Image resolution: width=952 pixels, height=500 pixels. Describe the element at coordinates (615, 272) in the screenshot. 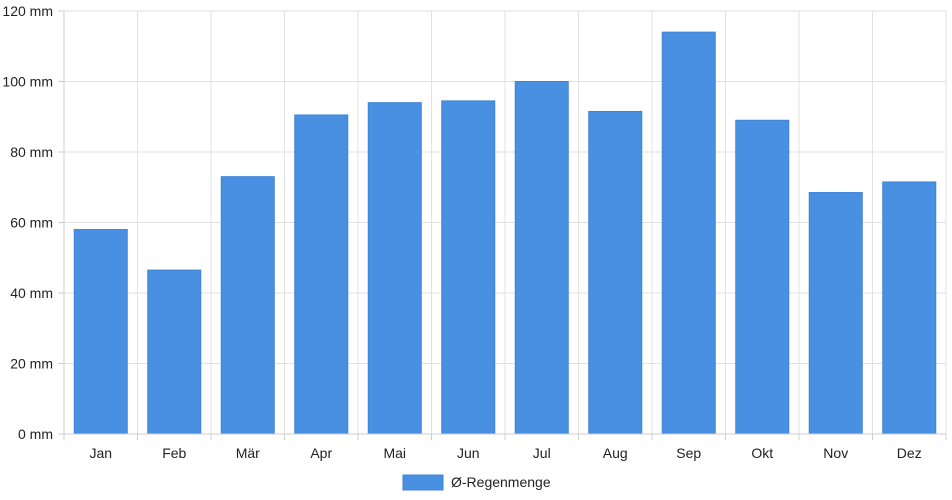

I see `bar-aug` at that location.